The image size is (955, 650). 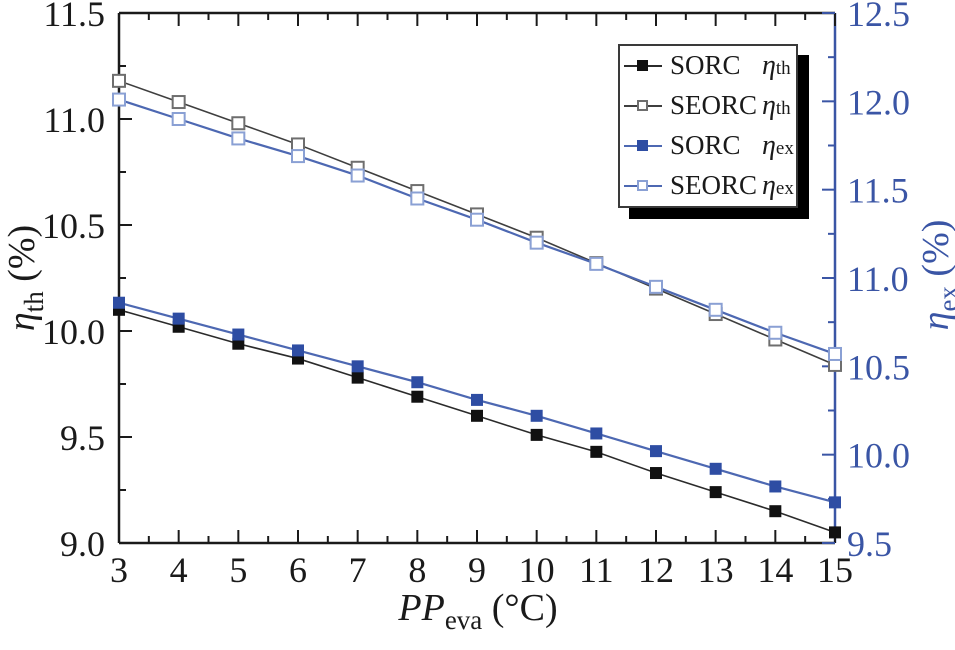 I want to click on legend: SORC η th SEORC η th SORC η, so click(x=708, y=126).